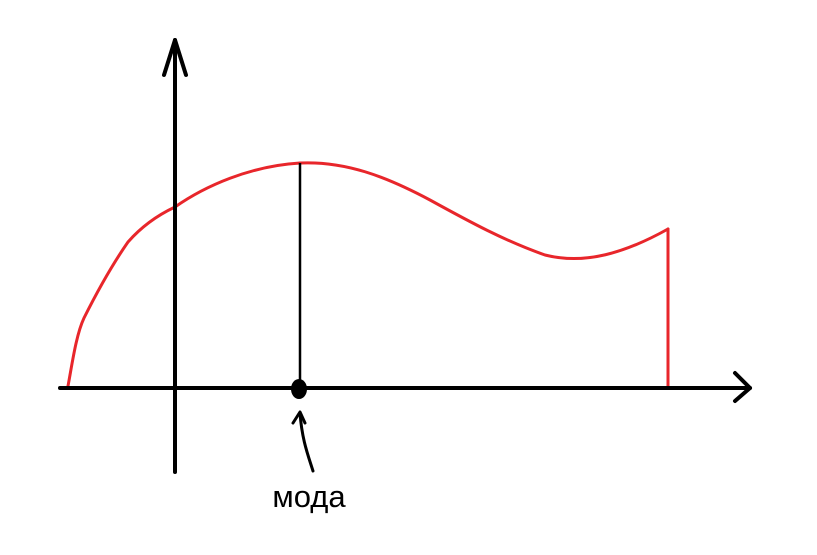 The width and height of the screenshot is (817, 555). What do you see at coordinates (306, 442) in the screenshot?
I see `pointer-arrow-line` at bounding box center [306, 442].